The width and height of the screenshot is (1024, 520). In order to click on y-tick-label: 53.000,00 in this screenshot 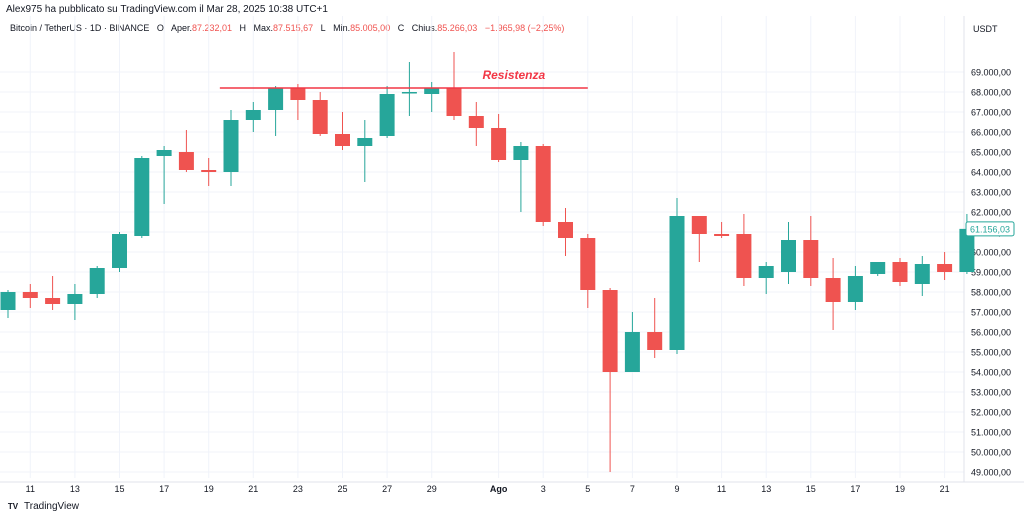, I will do `click(991, 393)`.